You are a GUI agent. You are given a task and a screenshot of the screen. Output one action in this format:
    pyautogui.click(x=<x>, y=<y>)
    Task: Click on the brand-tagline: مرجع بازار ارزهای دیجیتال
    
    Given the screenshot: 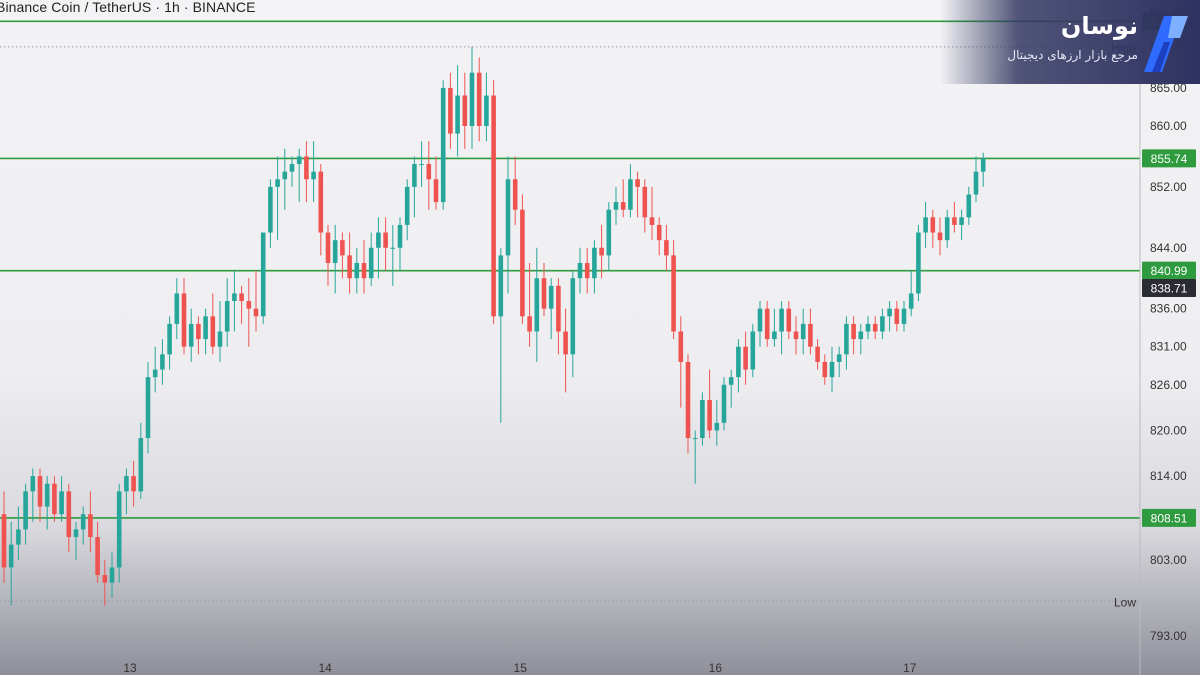 What is the action you would take?
    pyautogui.click(x=1072, y=55)
    